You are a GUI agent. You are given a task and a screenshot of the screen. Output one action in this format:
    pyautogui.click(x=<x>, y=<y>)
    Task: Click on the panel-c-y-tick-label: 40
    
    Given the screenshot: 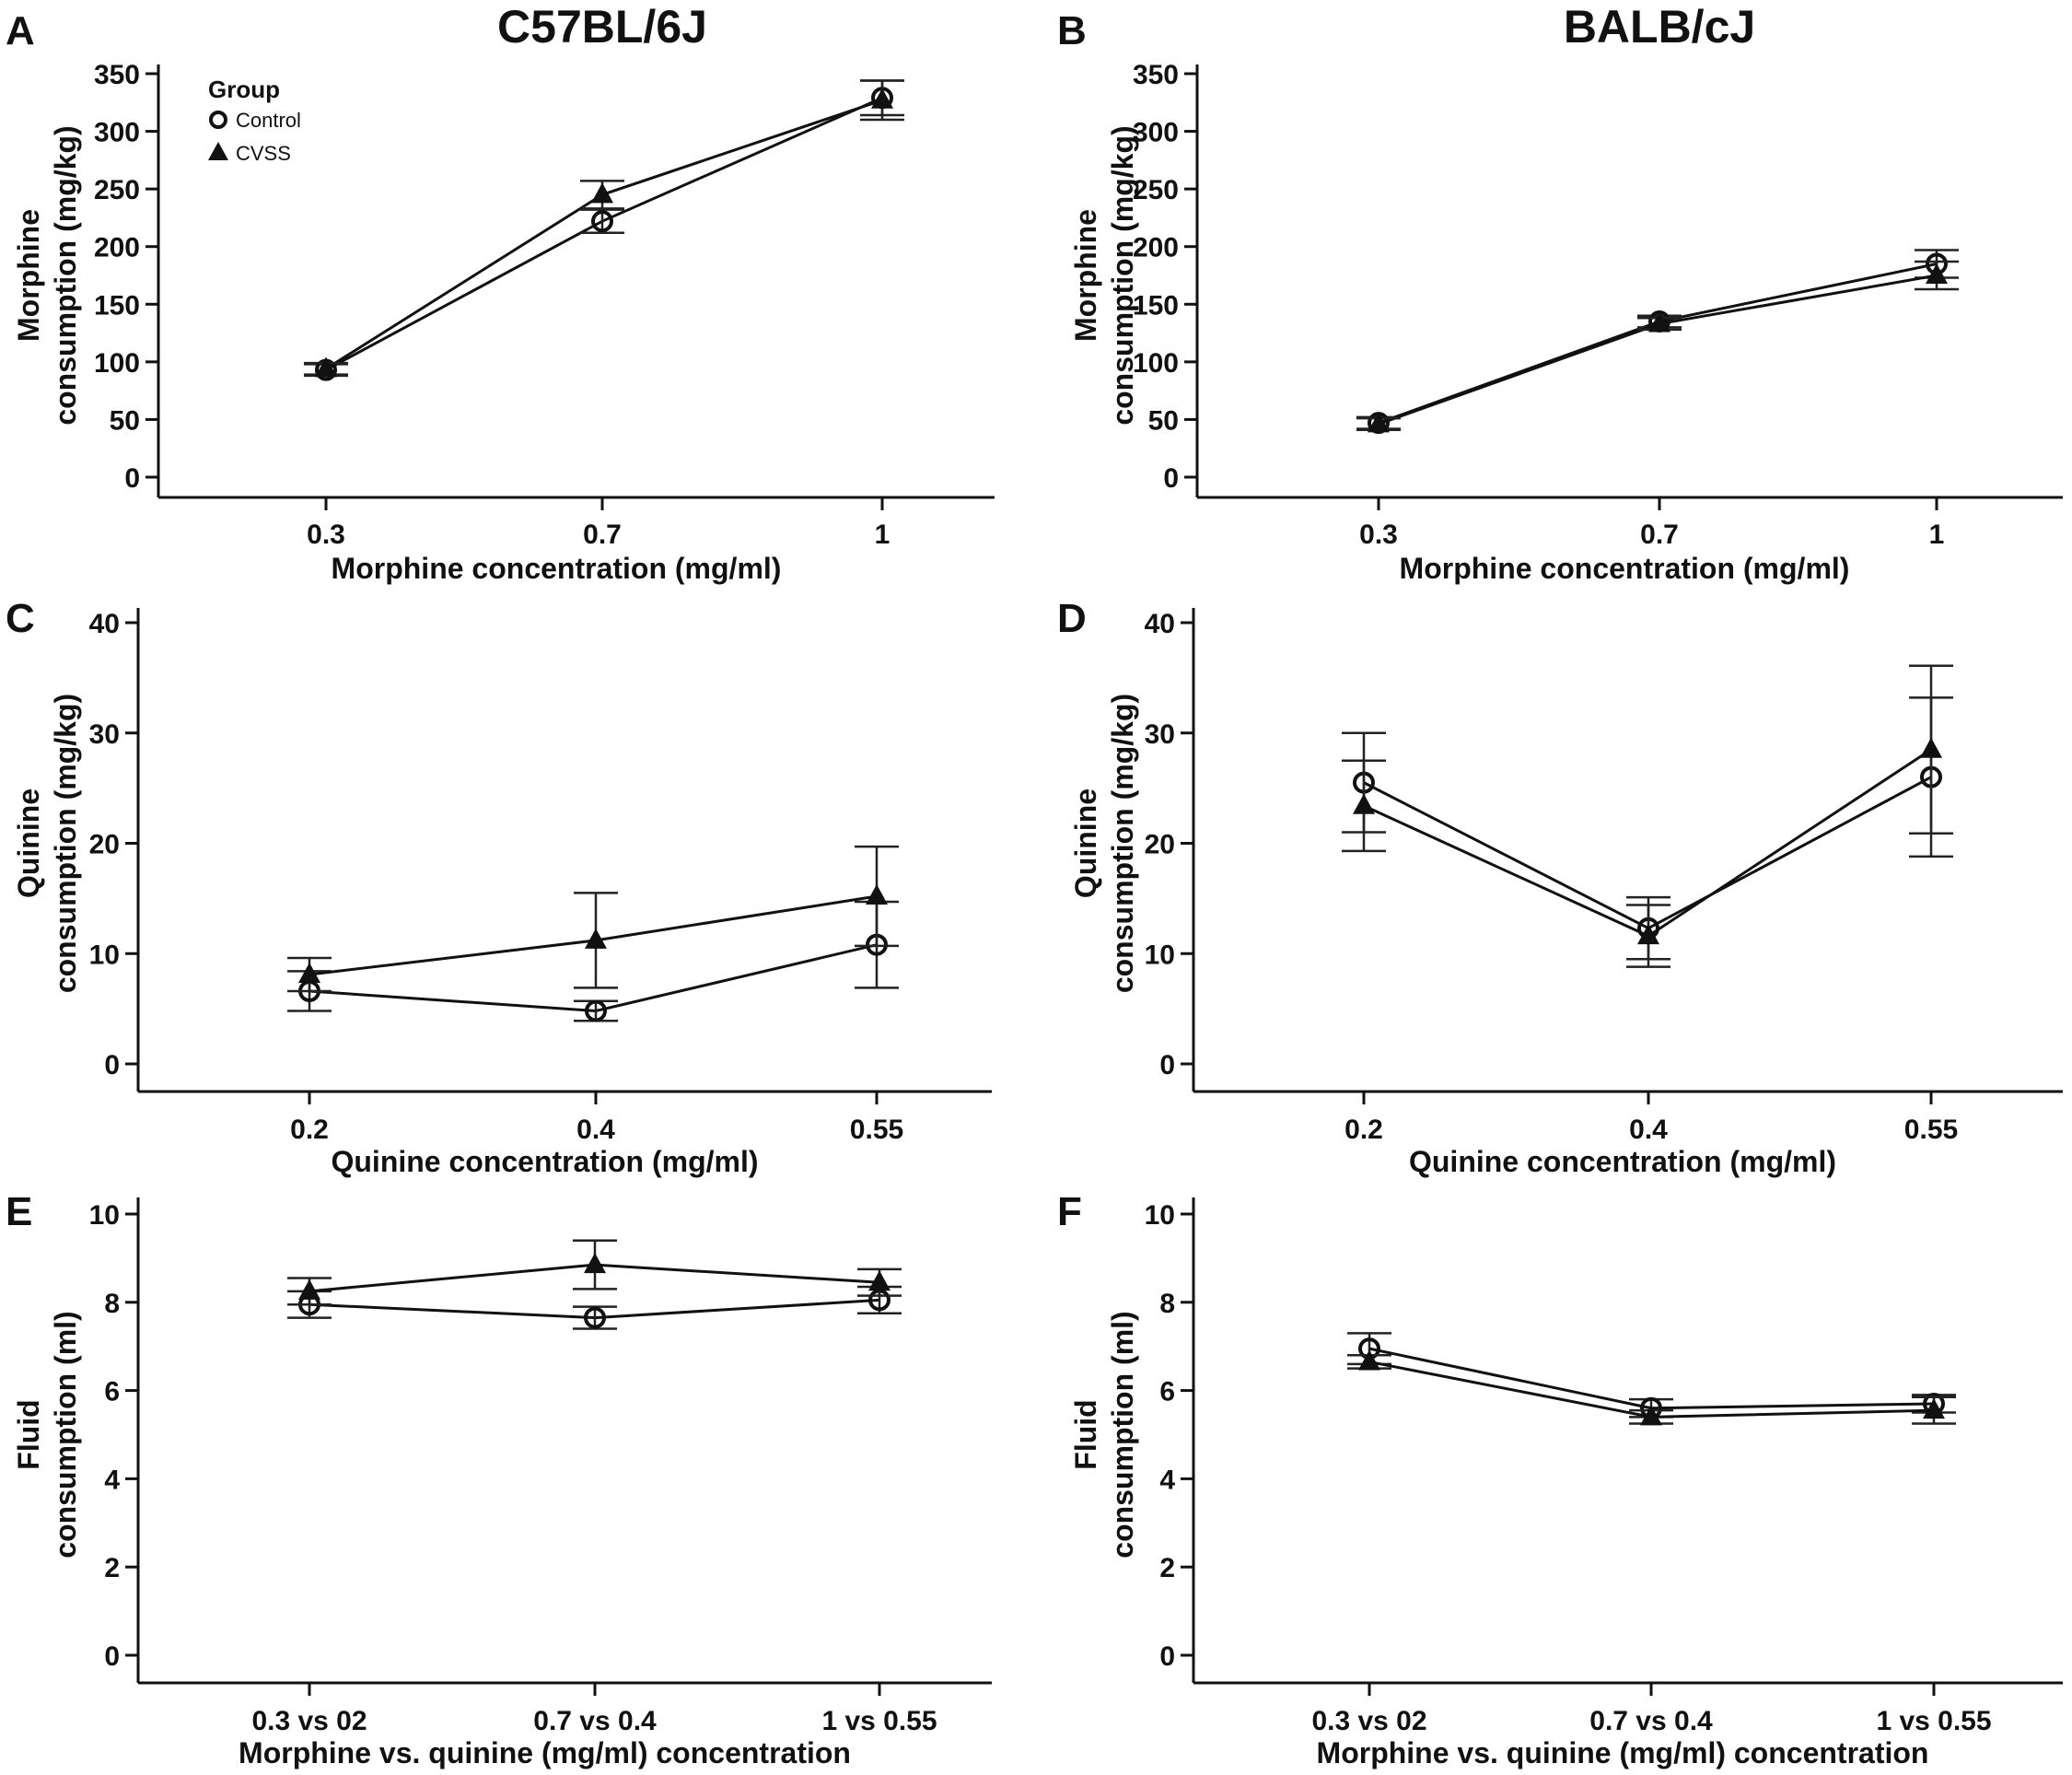 What is the action you would take?
    pyautogui.click(x=104, y=624)
    